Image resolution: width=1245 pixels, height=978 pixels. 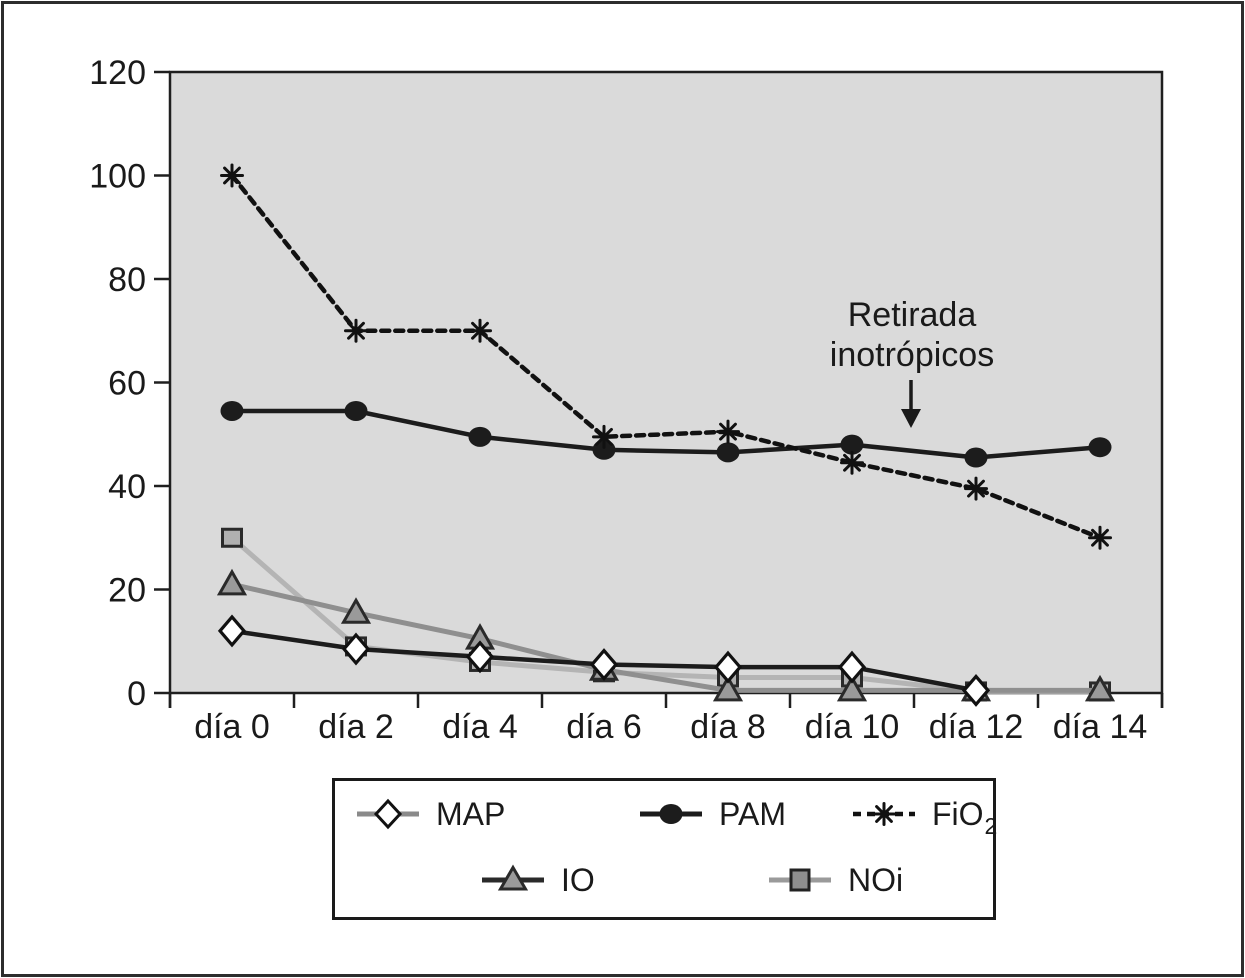 I want to click on legend-item-fio2: FiO2, so click(x=924, y=817).